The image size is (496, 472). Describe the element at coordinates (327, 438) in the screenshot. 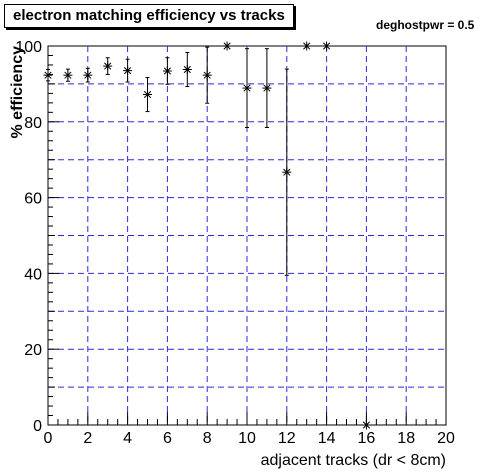

I see `x-tick-label: 14` at that location.